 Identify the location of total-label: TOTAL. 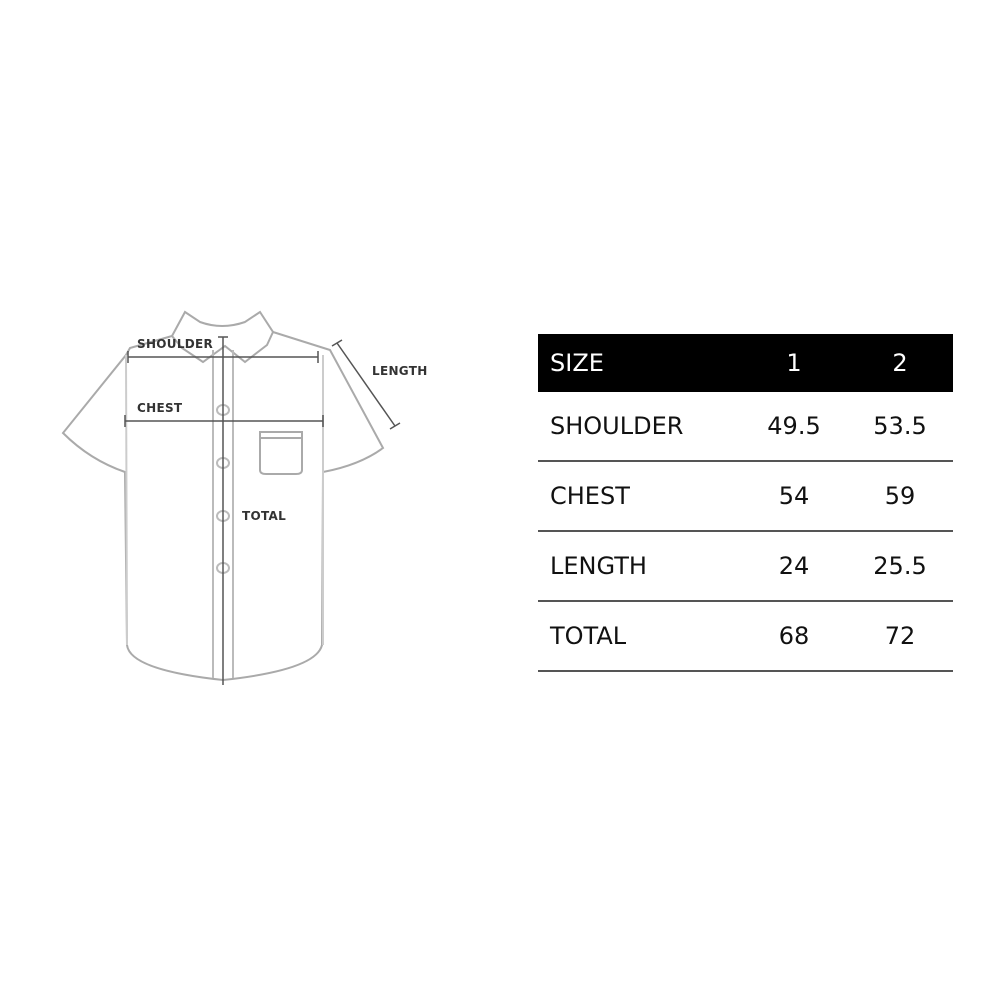
(264, 516).